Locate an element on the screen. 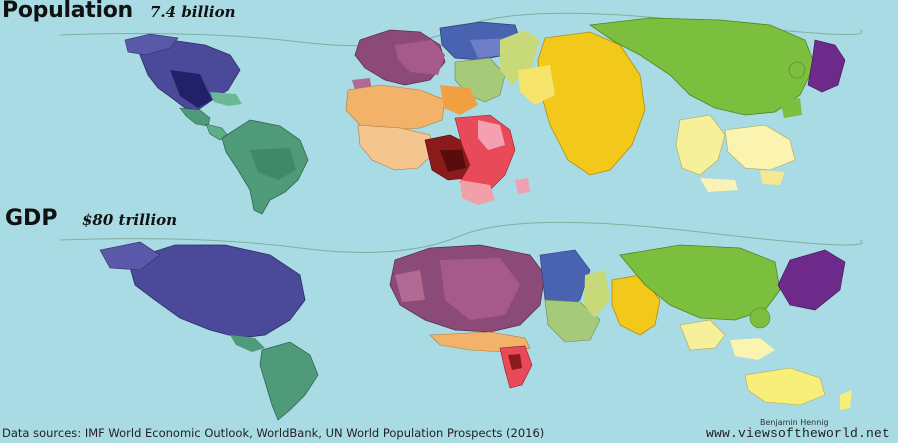 This screenshot has height=443, width=898. japan-gdp is located at coordinates (811, 280).